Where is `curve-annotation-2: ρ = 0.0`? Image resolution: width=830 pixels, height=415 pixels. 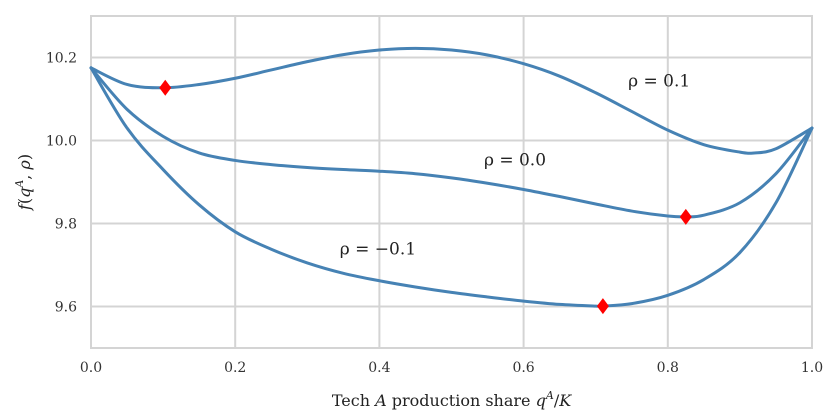 curve-annotation-2: ρ = 0.0 is located at coordinates (515, 160).